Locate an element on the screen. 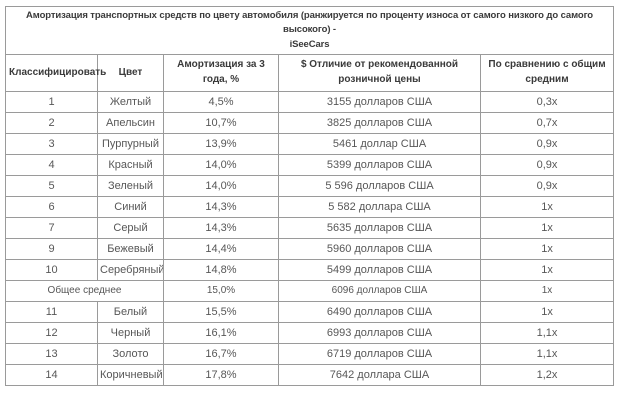 The width and height of the screenshot is (620, 409). price-difference-cell: 5 582 доллара США is located at coordinates (379, 206).